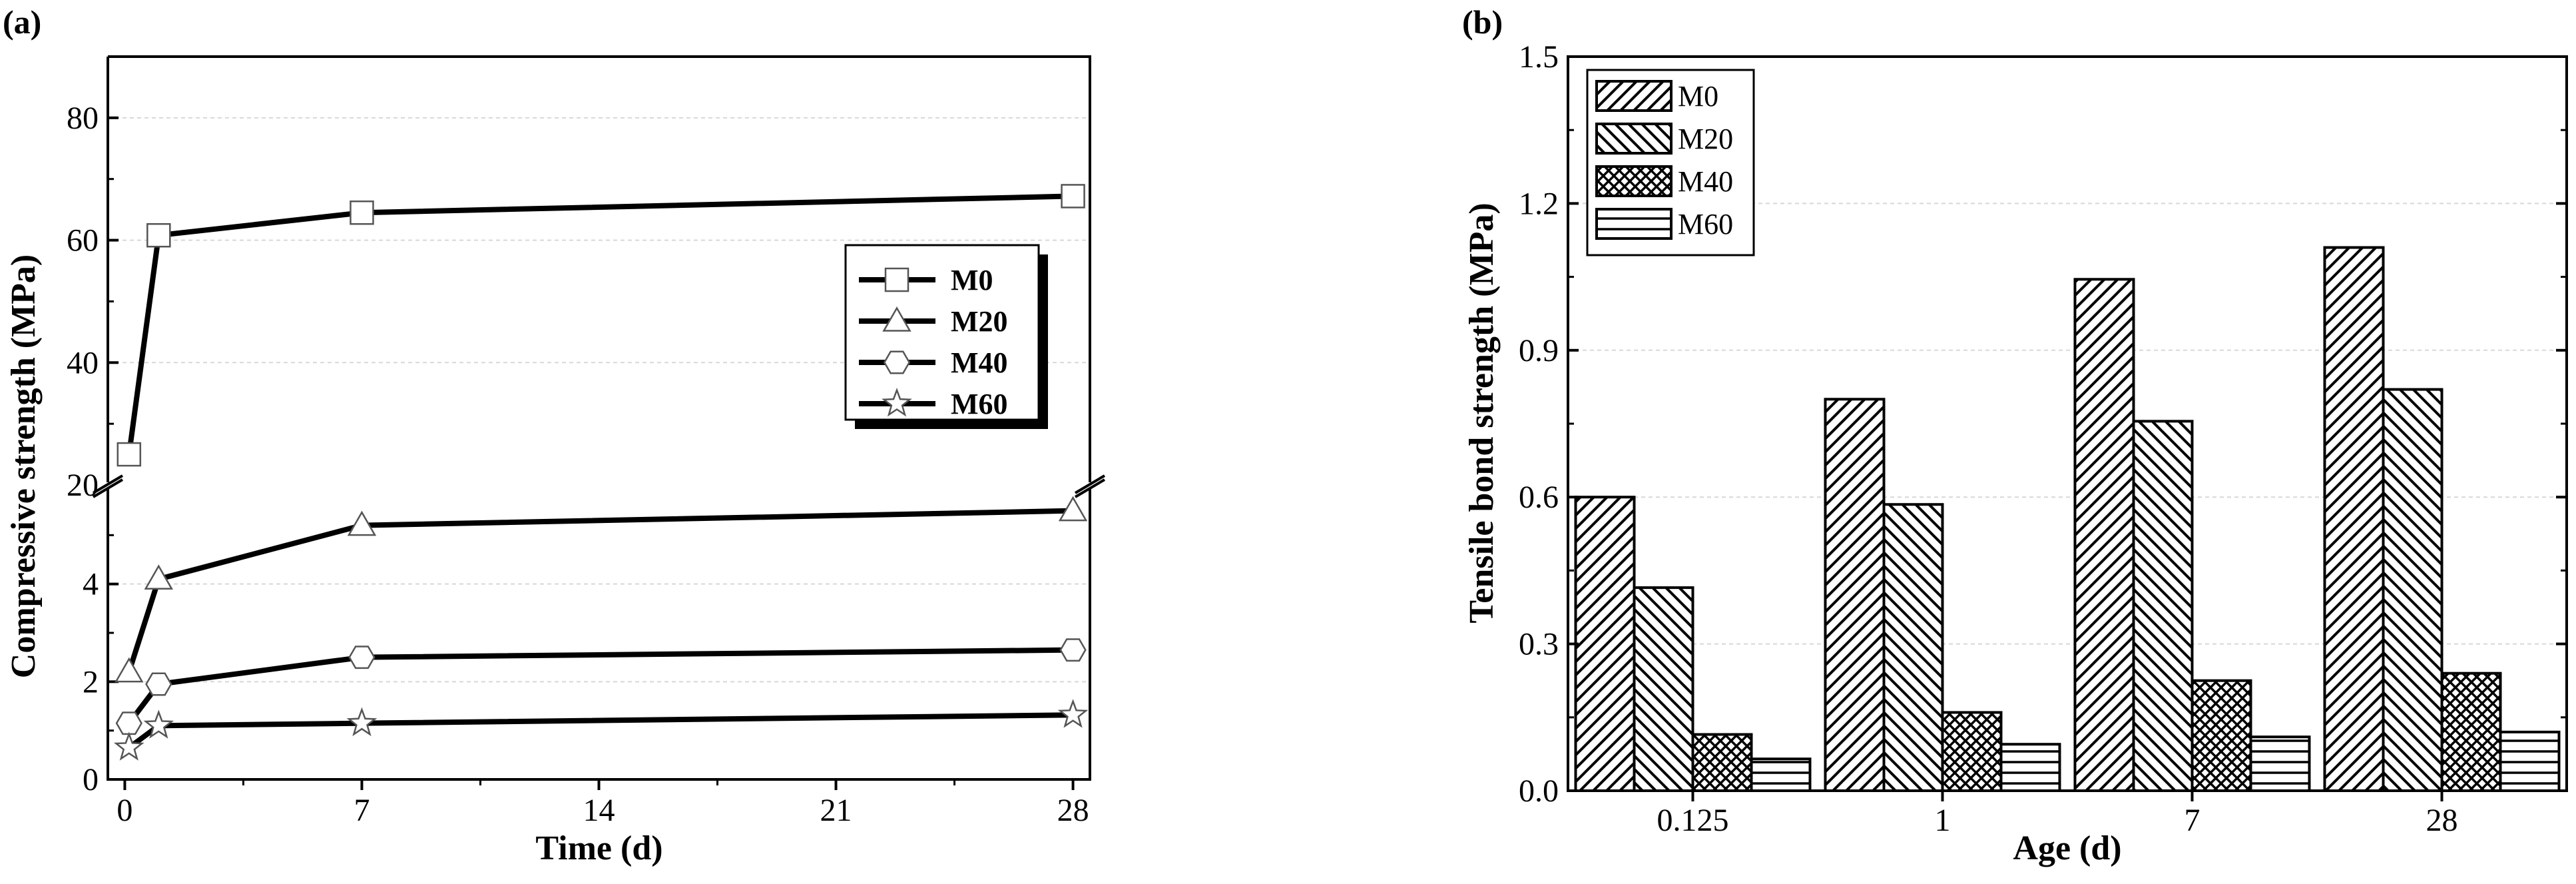 The image size is (2576, 884). Describe the element at coordinates (1943, 820) in the screenshot. I see `x-tick-label: 1` at that location.